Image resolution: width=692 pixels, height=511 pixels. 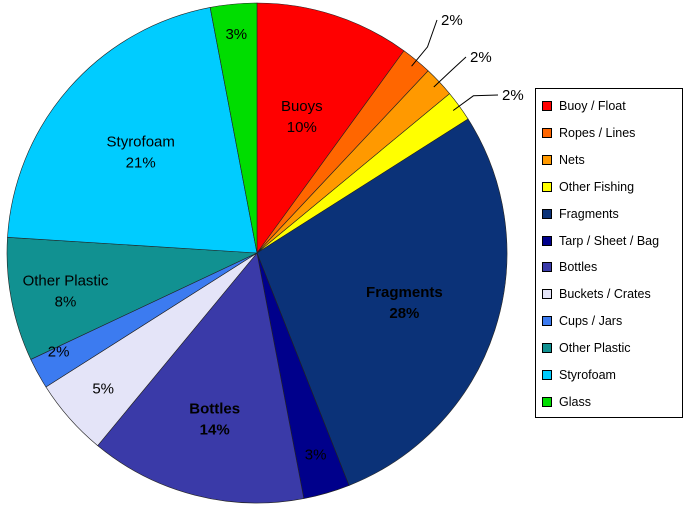 I want to click on legend-label: Other Fishing, so click(x=597, y=186).